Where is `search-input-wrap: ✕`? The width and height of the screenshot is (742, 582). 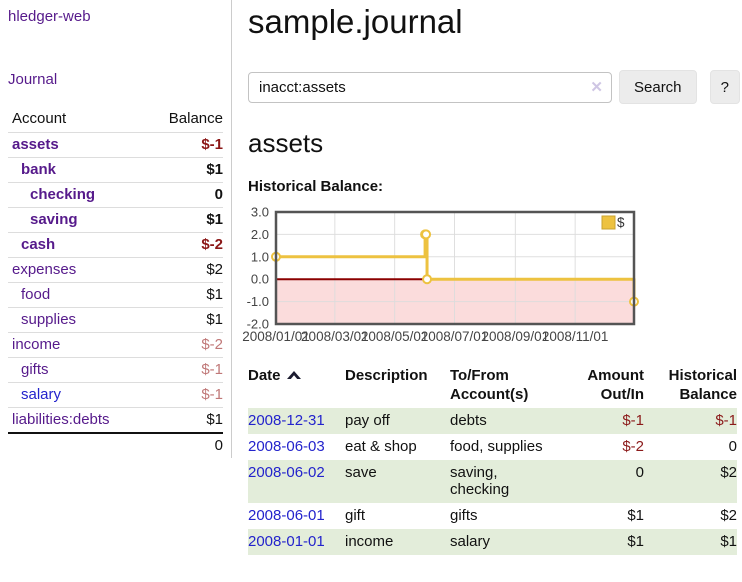 search-input-wrap: ✕ is located at coordinates (430, 87).